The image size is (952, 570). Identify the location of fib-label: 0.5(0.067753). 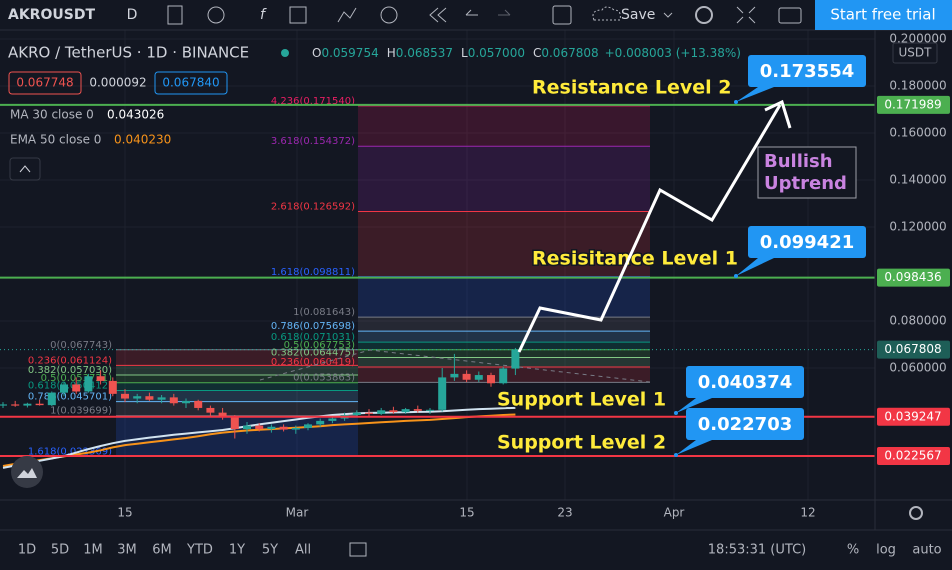
(320, 345).